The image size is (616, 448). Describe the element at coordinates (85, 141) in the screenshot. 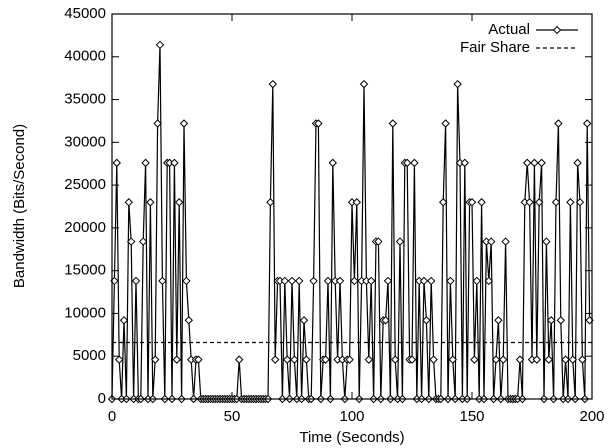

I see `y-tick-label: 30000` at that location.